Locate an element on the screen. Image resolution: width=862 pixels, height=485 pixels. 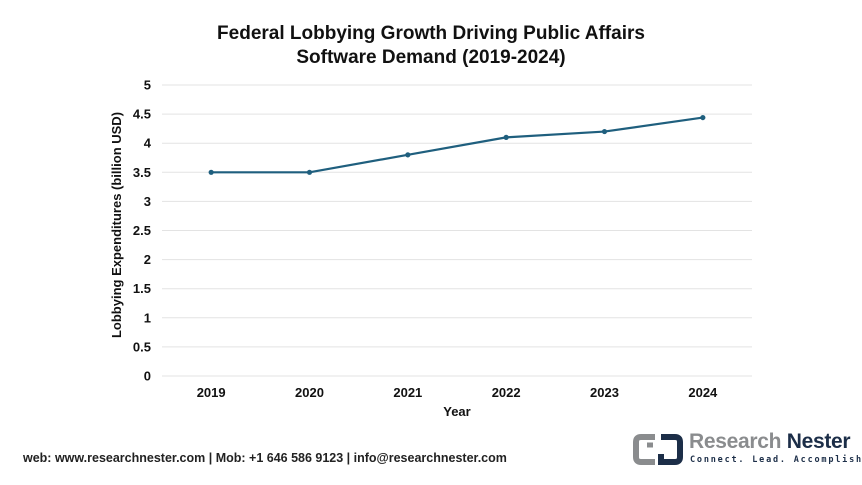
x-tick-label: 2022 is located at coordinates (506, 392).